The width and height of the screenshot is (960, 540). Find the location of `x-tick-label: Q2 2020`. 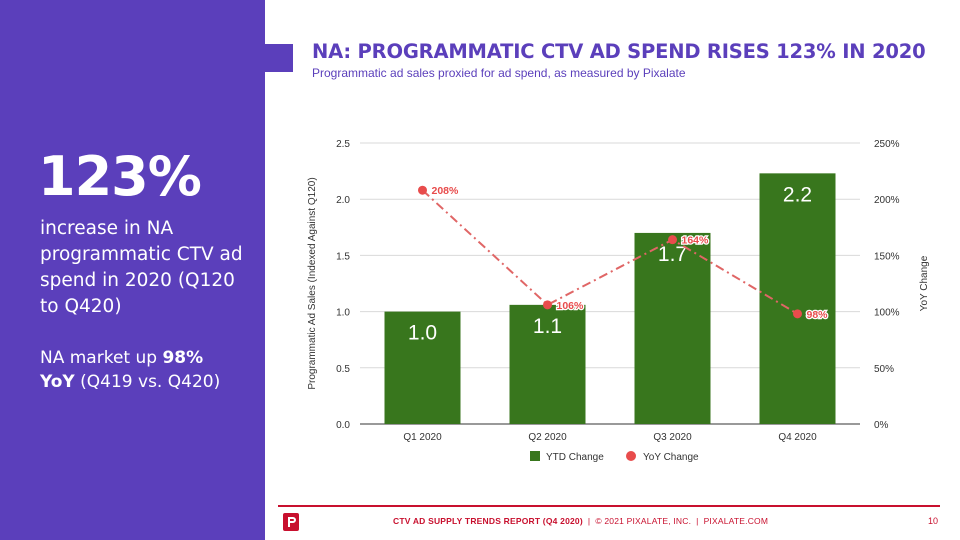

x-tick-label: Q2 2020 is located at coordinates (547, 437).